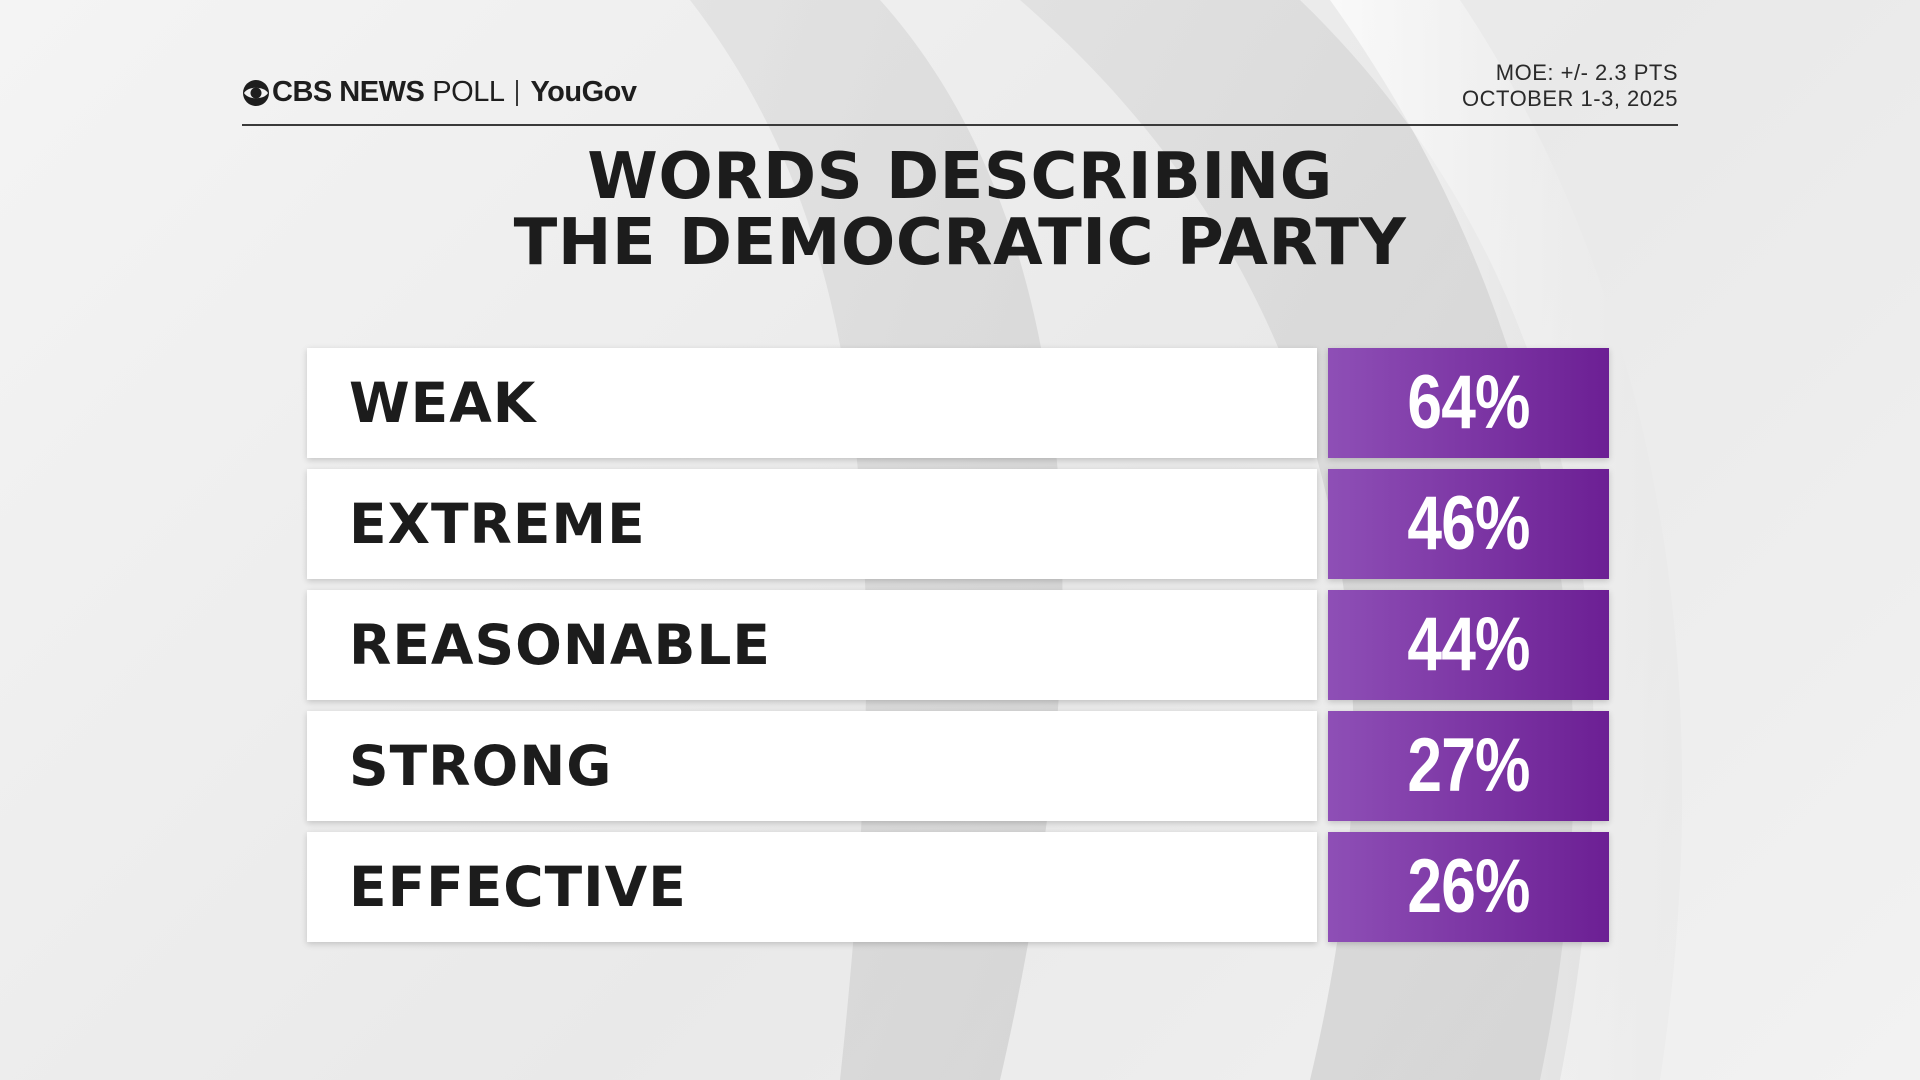  What do you see at coordinates (481, 766) in the screenshot?
I see `row-label: STRONG` at bounding box center [481, 766].